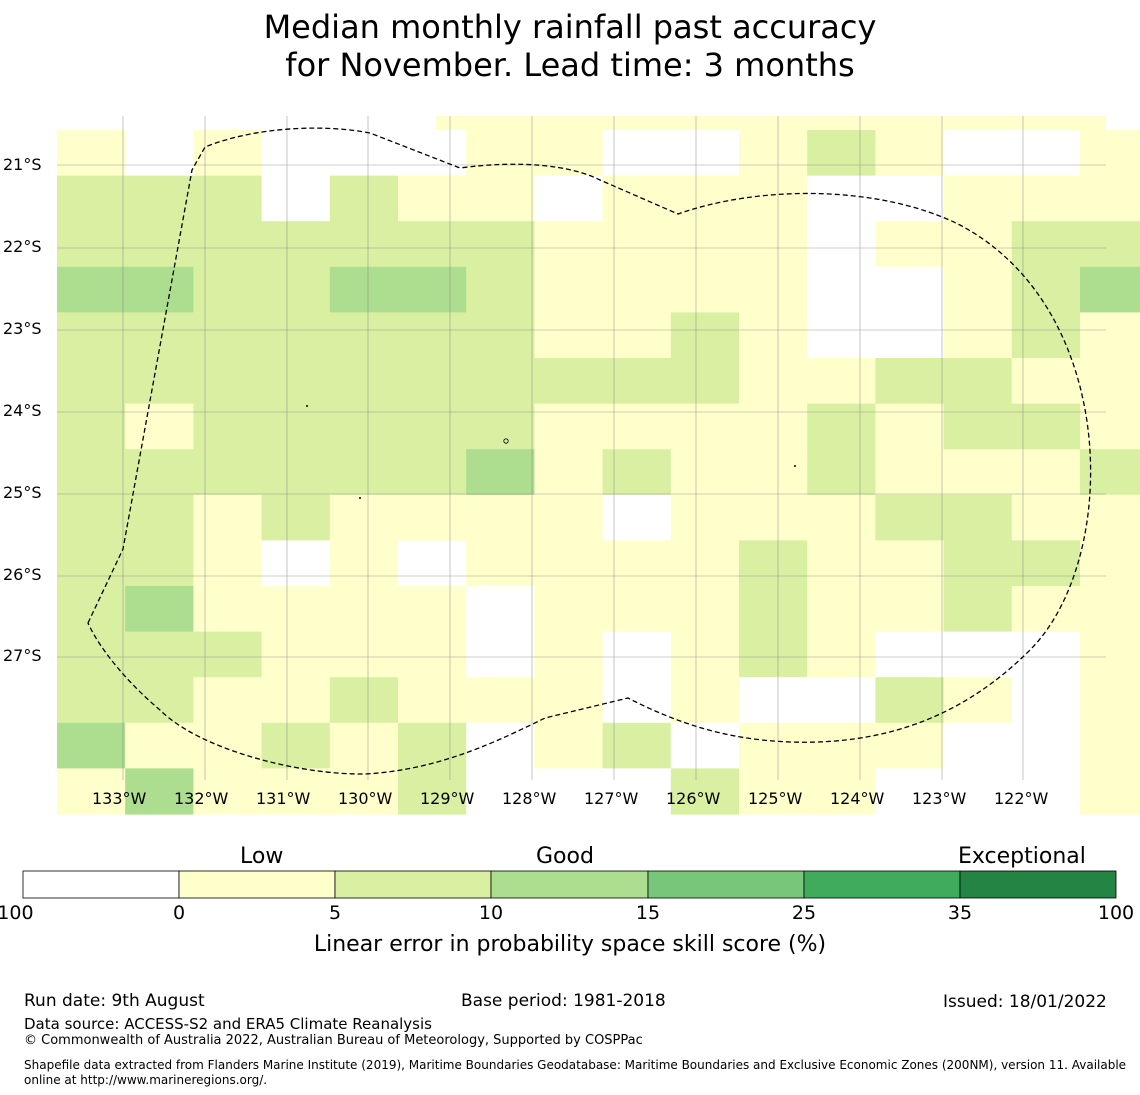  I want to click on map-title-line-2: for November. Lead time: 3 months, so click(570, 65).